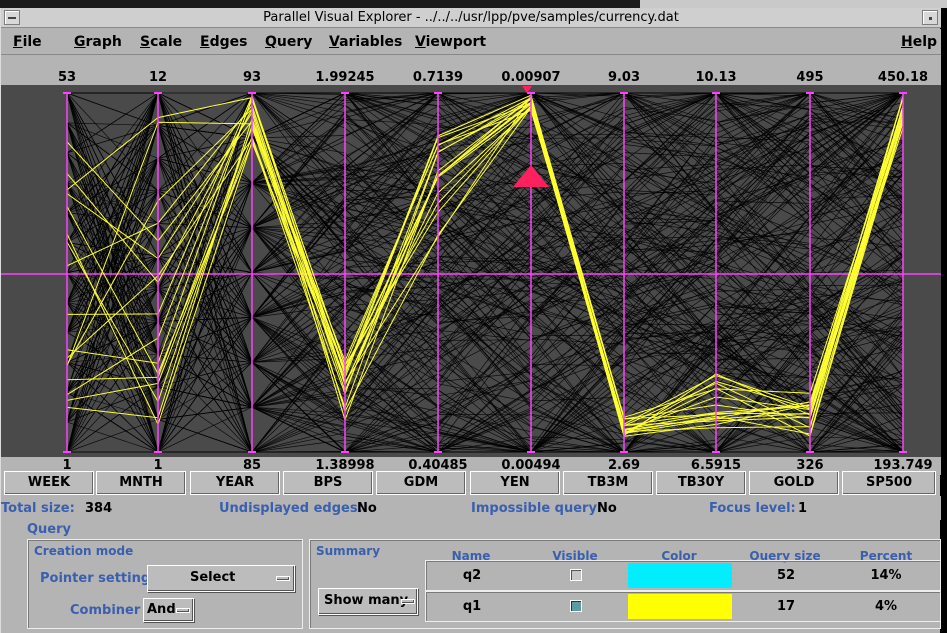  Describe the element at coordinates (95, 578) in the screenshot. I see `pointer-setting-label: Pointer setting` at that location.